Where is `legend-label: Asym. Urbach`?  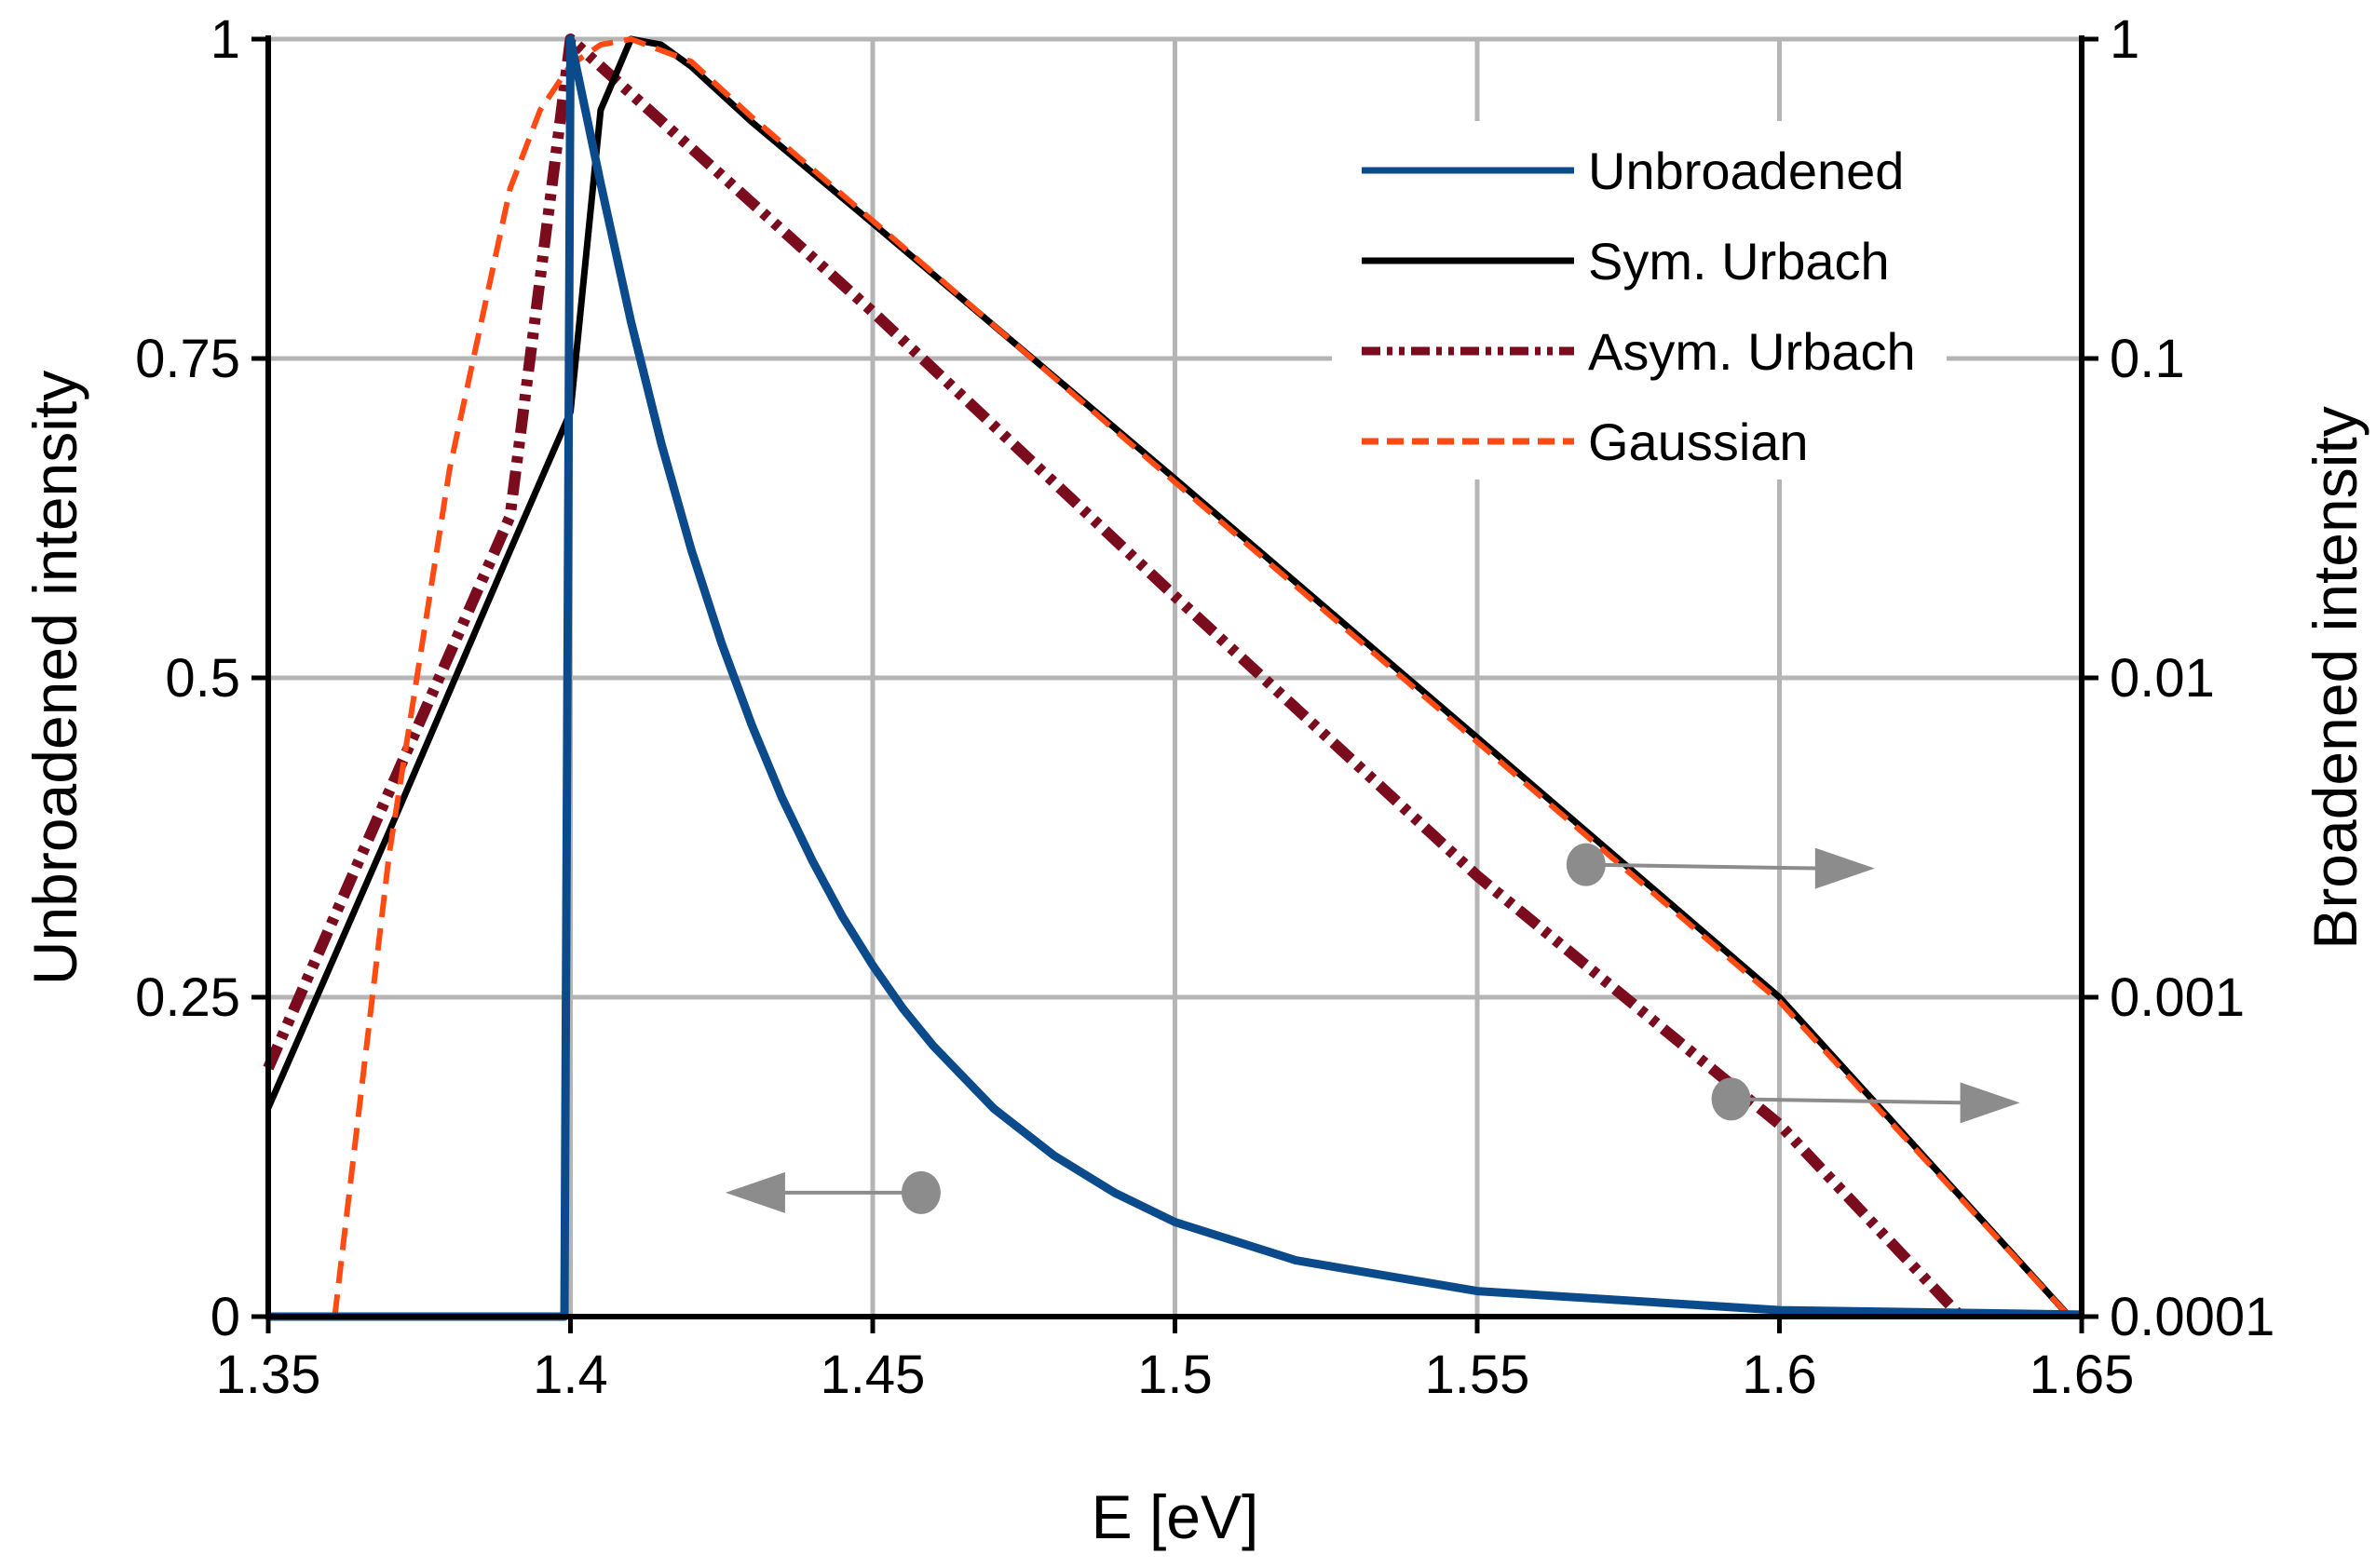
legend-label: Asym. Urbach is located at coordinates (1752, 352).